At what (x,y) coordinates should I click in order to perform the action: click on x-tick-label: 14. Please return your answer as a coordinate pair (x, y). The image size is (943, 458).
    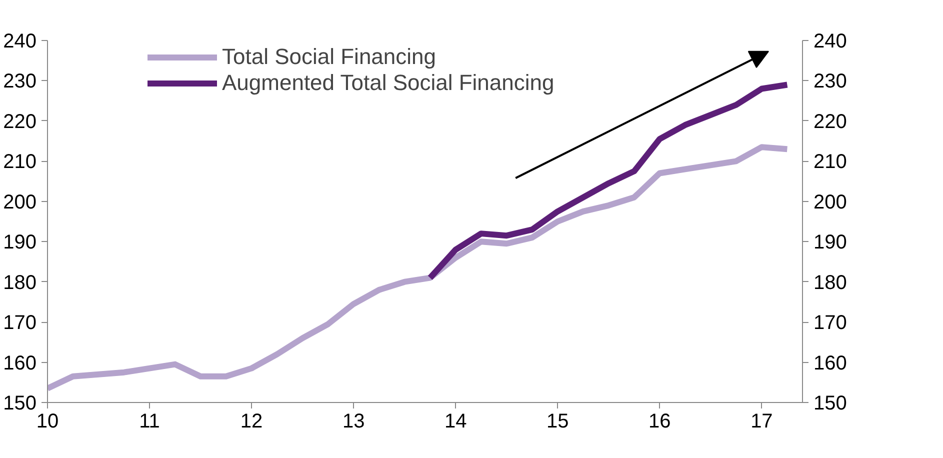
    Looking at the image, I should click on (455, 421).